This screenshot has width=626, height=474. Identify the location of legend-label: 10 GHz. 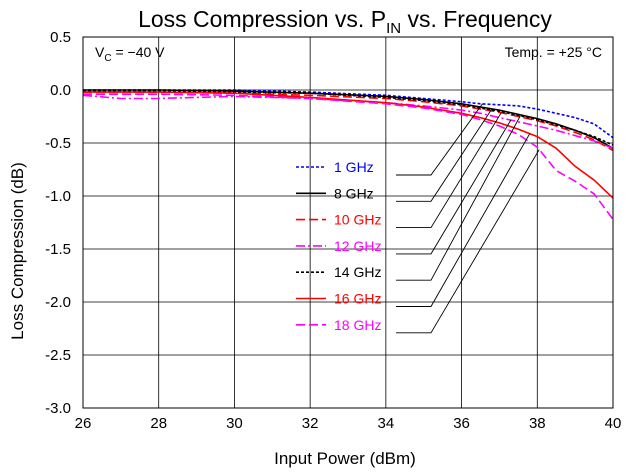
(357, 220).